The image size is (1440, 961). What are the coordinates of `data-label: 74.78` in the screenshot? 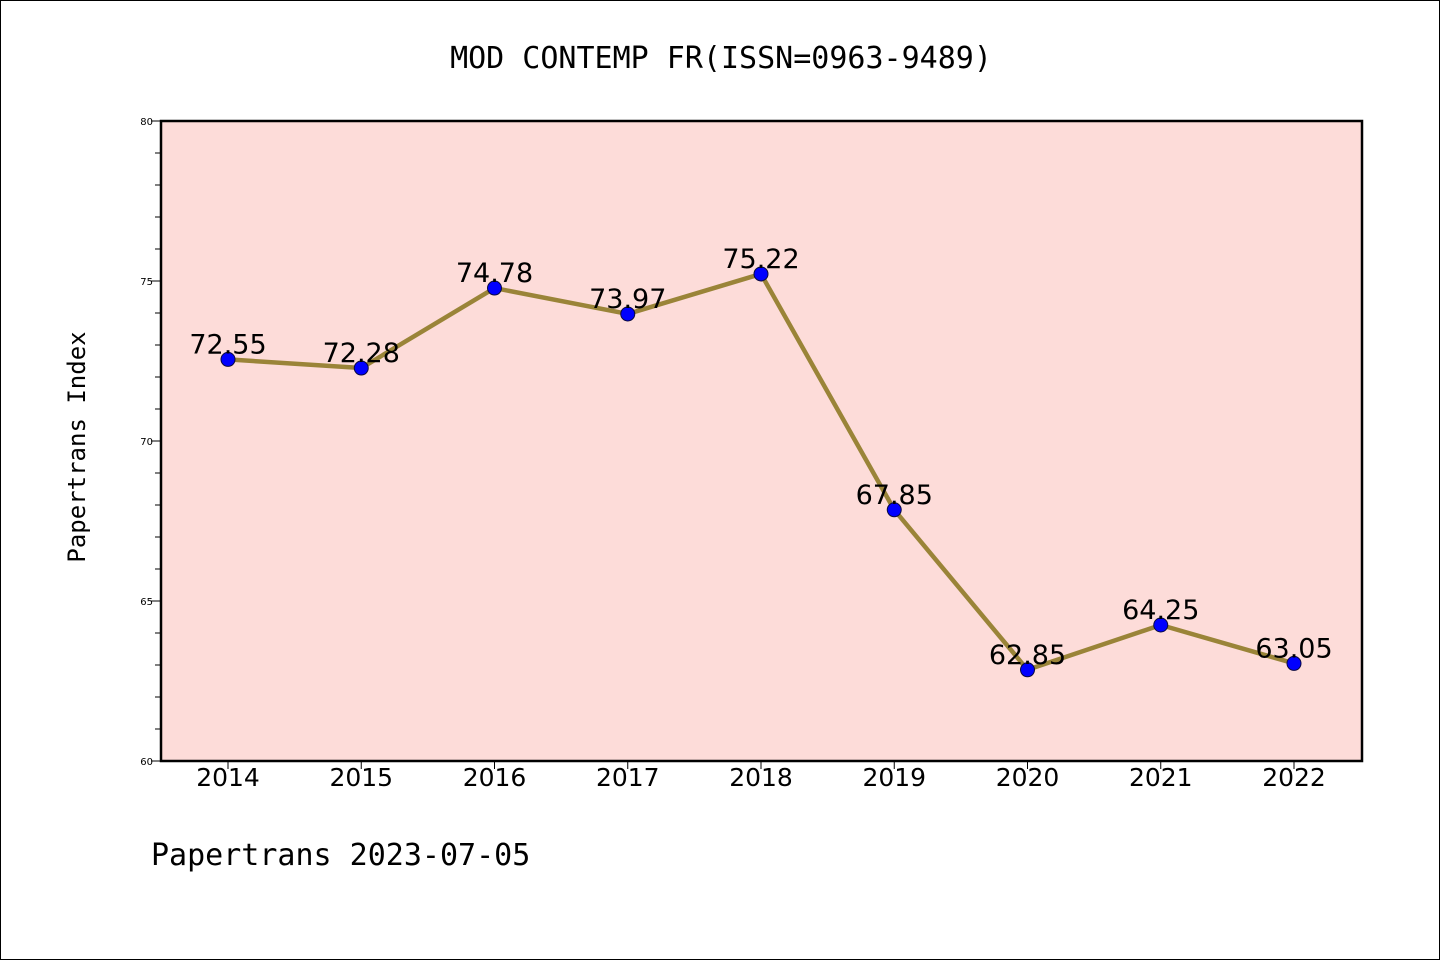 It's located at (494, 273).